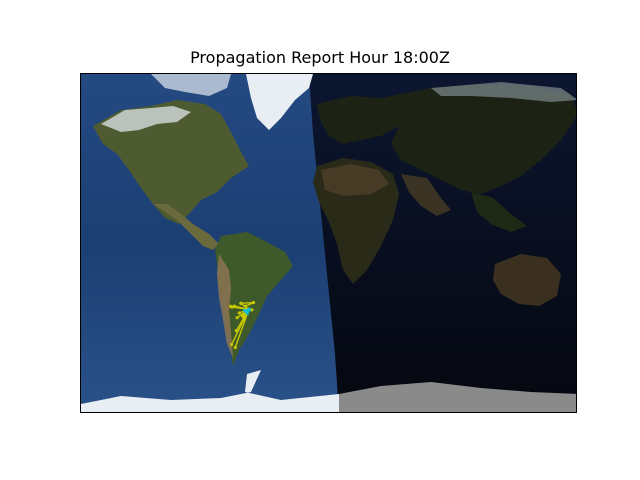  Describe the element at coordinates (171, 162) in the screenshot. I see `north-america` at that location.